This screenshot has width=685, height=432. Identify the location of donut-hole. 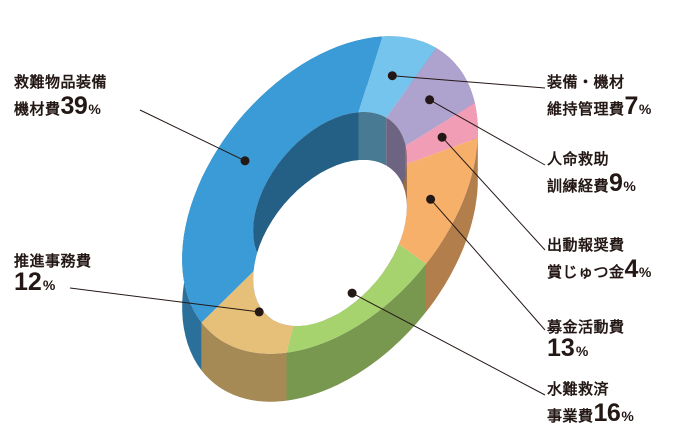
(330, 243).